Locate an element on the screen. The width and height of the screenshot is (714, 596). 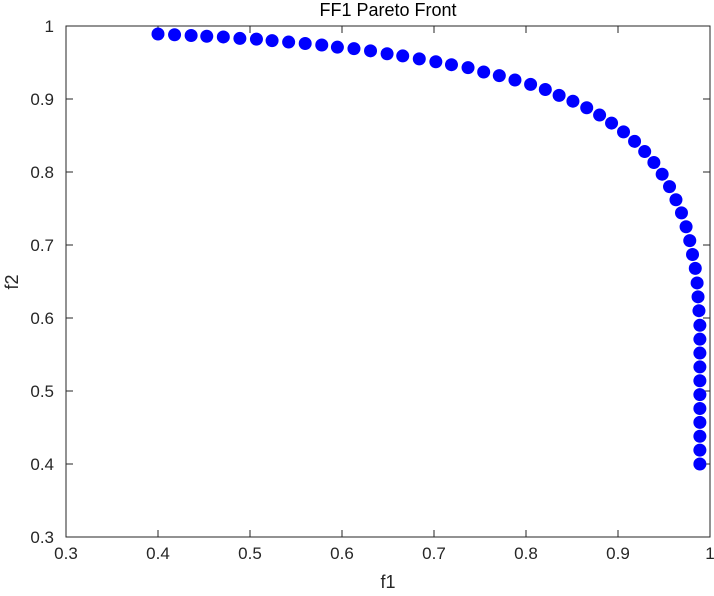
x-axis-title: f1 is located at coordinates (387, 582).